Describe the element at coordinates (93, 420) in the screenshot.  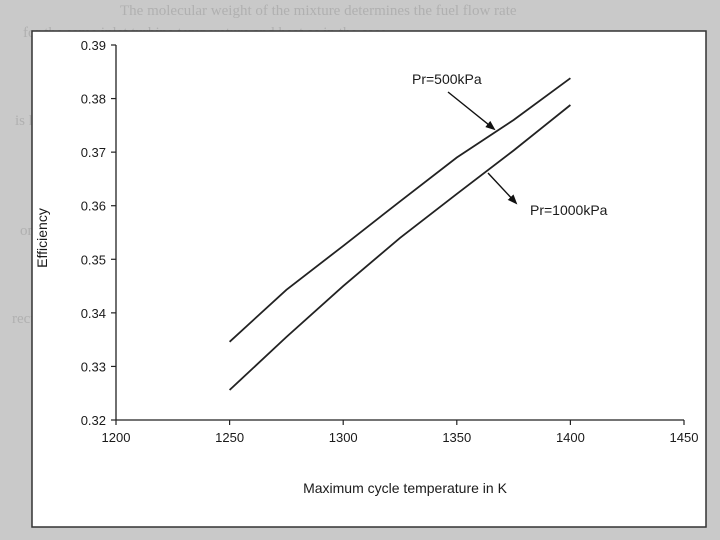
I see `y-tick-label: 0.32` at that location.